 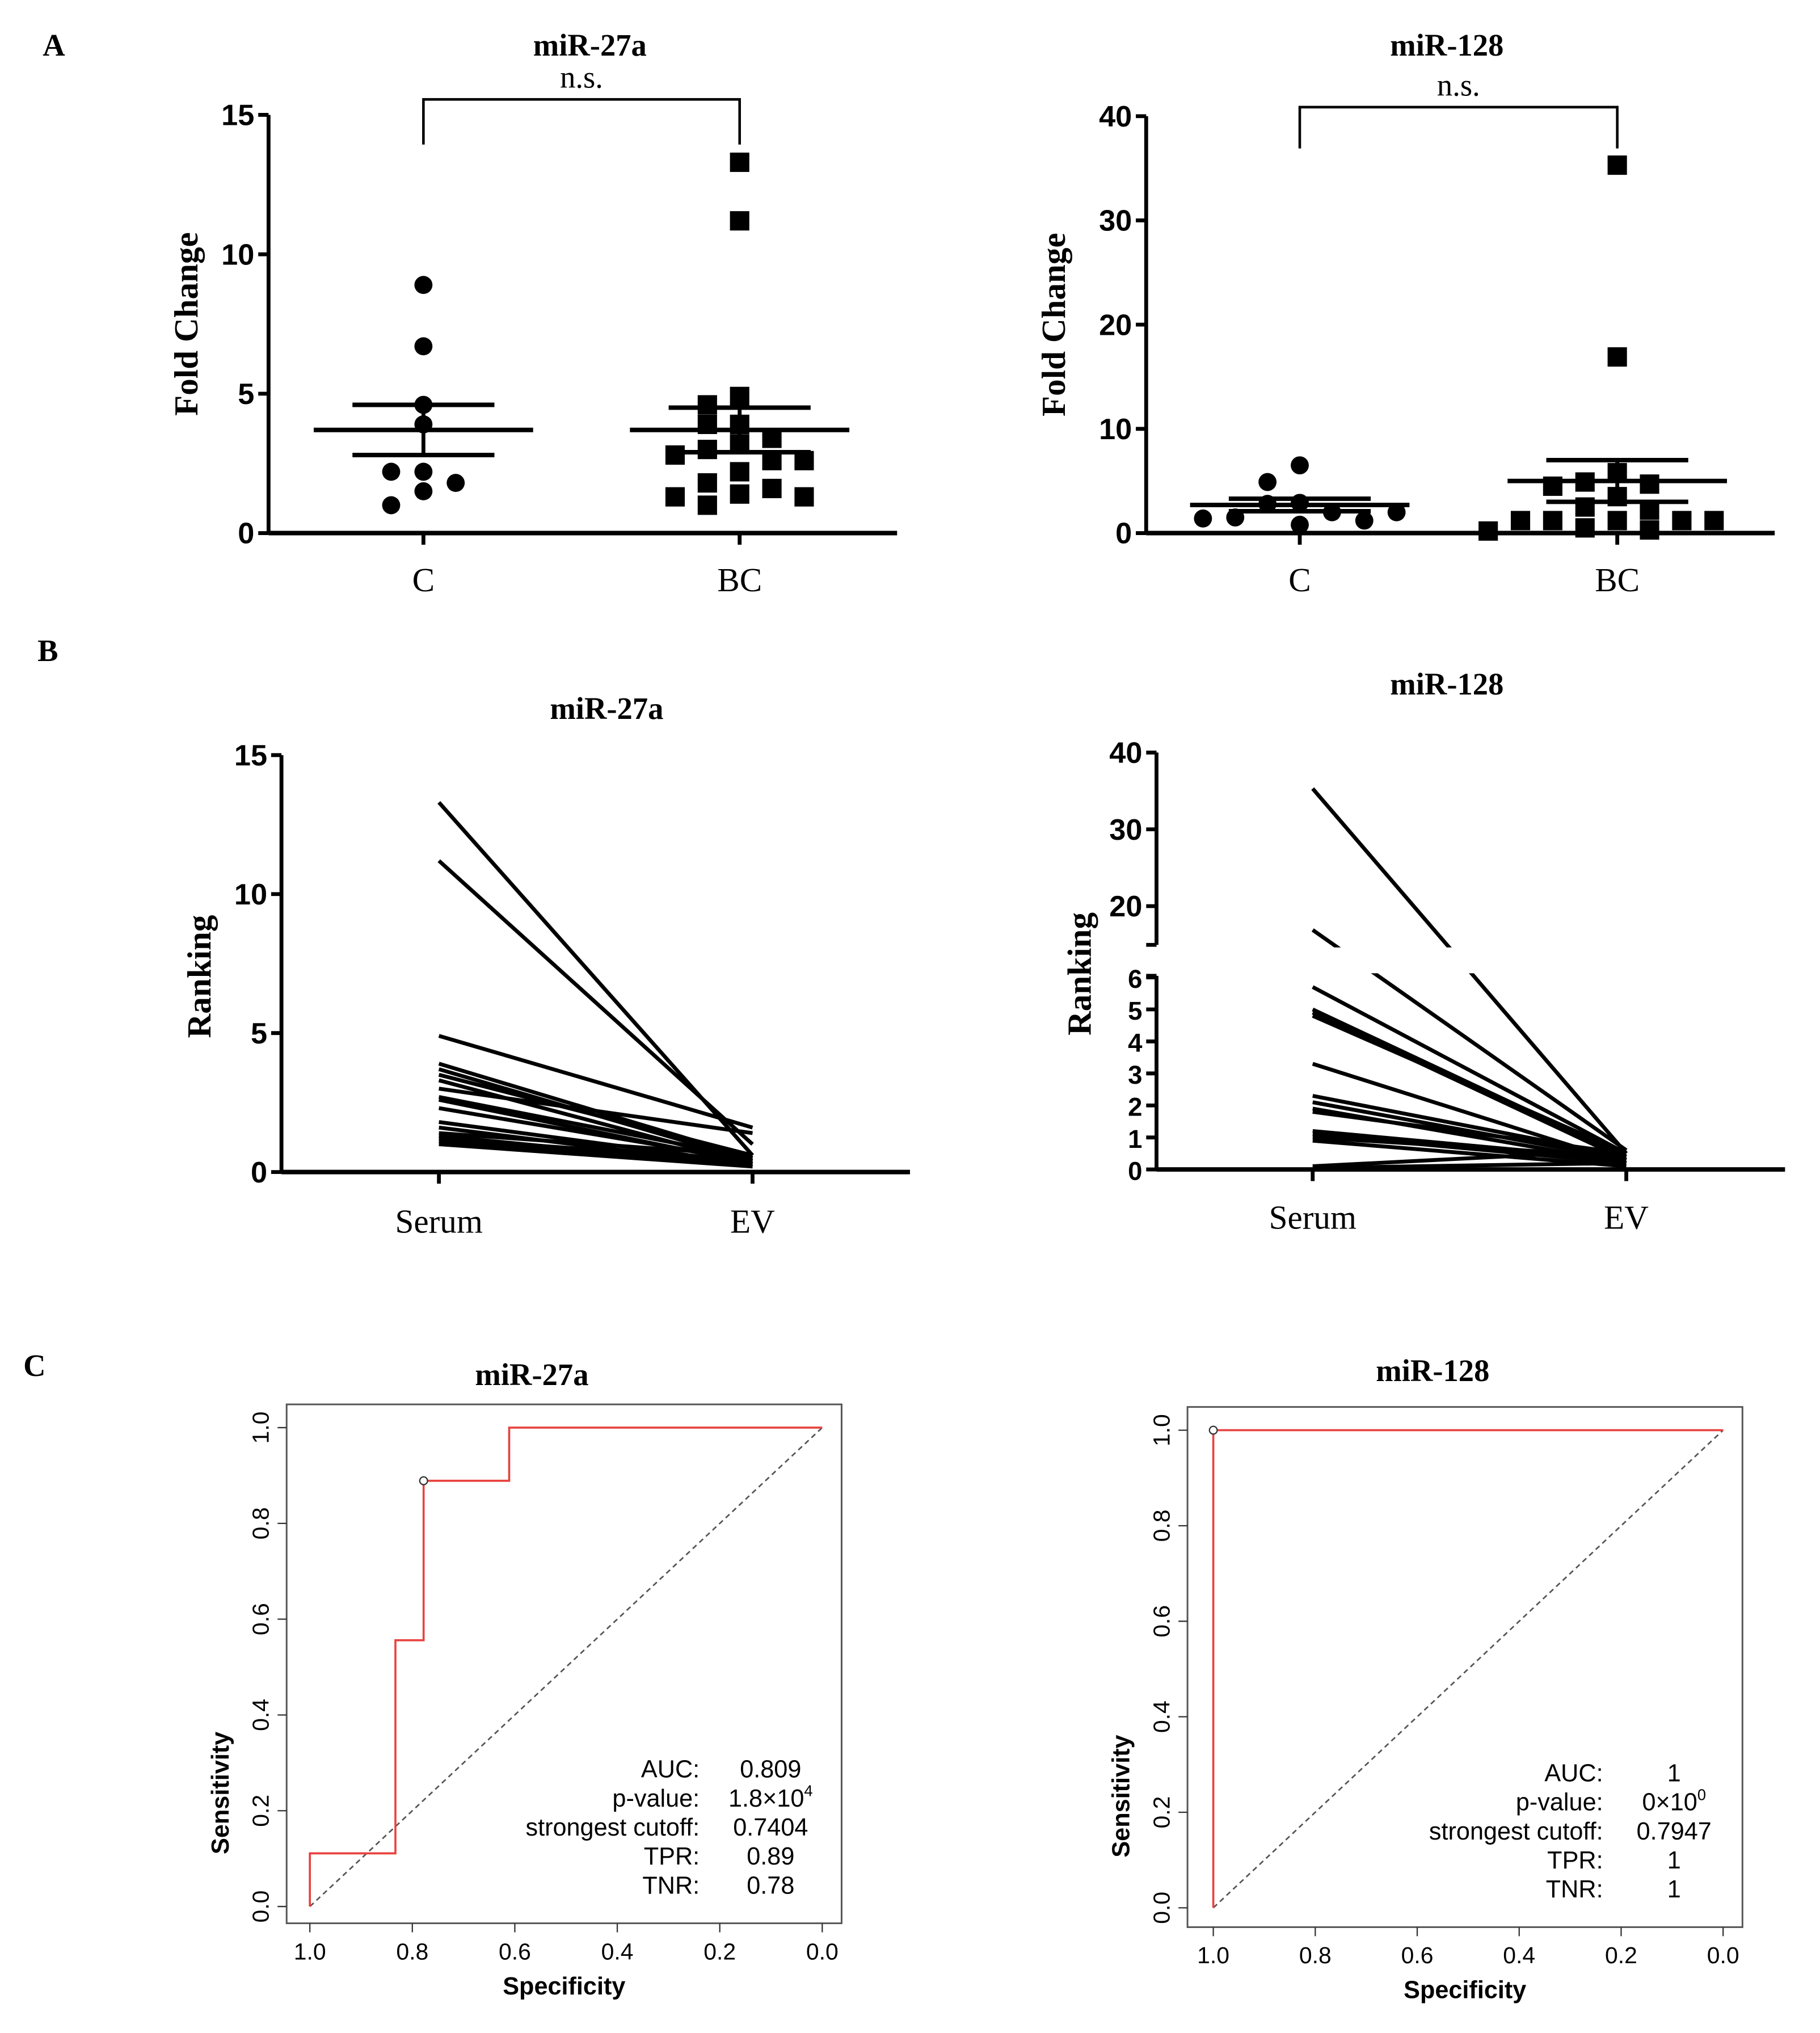 What do you see at coordinates (260, 1619) in the screenshot?
I see `y-tick-label: 0.6` at bounding box center [260, 1619].